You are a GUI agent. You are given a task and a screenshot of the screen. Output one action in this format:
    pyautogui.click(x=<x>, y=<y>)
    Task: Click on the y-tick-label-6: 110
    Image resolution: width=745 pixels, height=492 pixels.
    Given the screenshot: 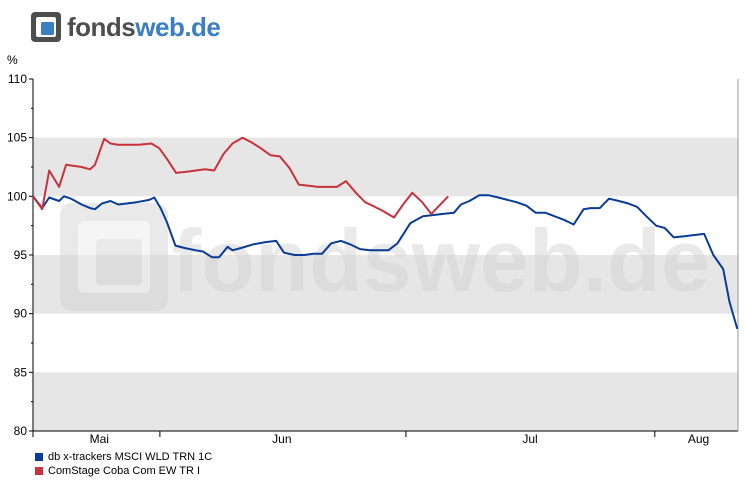 What is the action you would take?
    pyautogui.click(x=17, y=79)
    